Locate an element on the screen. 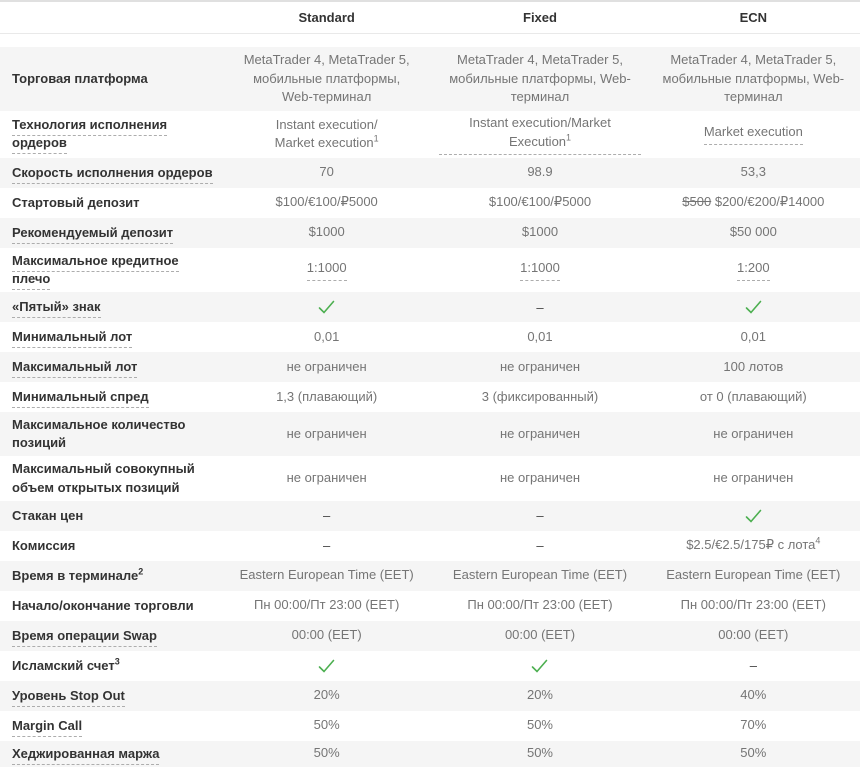  dash-icon: – is located at coordinates (540, 516).